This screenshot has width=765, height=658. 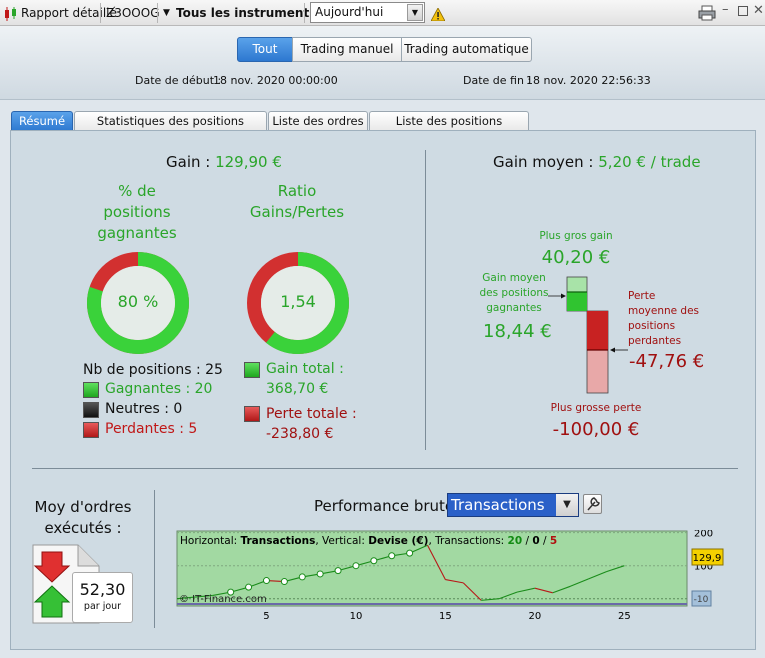 I want to click on avg-gain-value: 5,20 € / trade, so click(x=649, y=162).